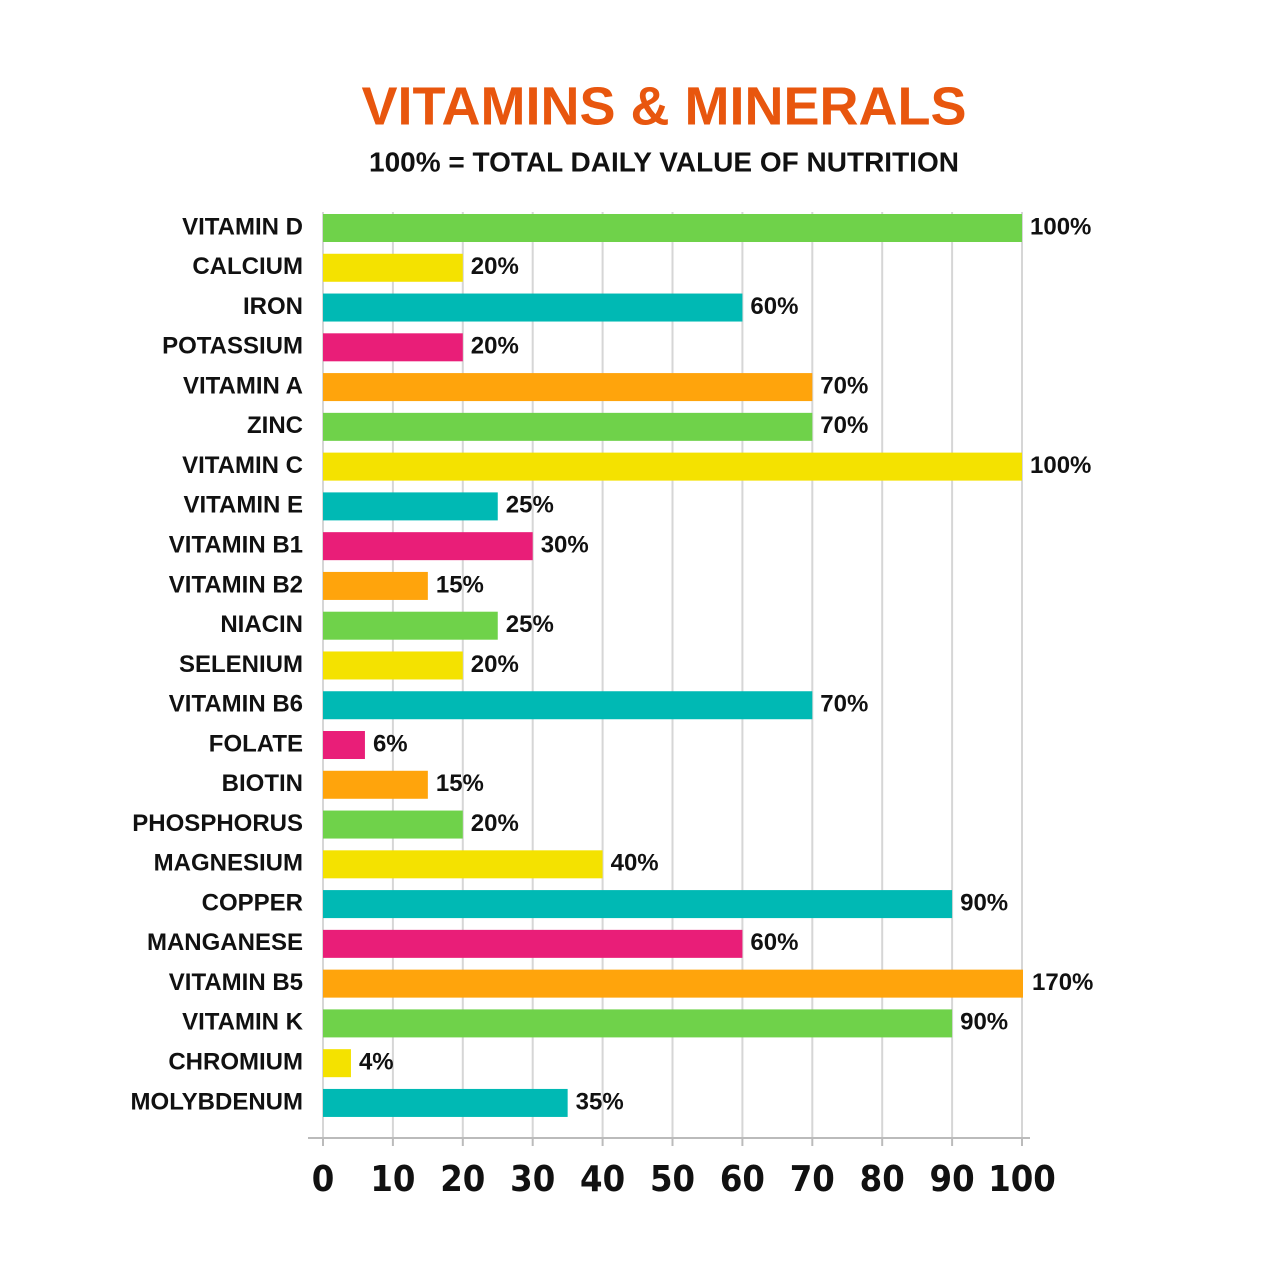  I want to click on y-tick-label: POTASSIUM, so click(232, 346).